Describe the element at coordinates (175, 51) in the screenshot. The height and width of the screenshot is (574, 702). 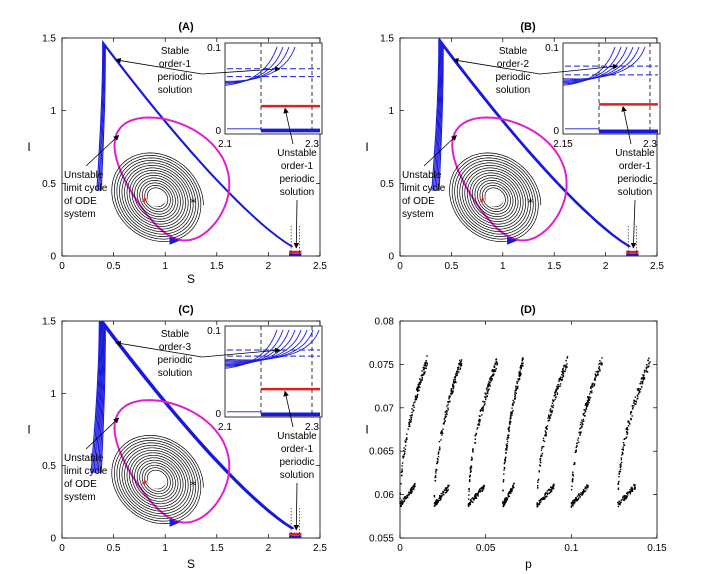
I see `annotation-stable: Stable` at that location.